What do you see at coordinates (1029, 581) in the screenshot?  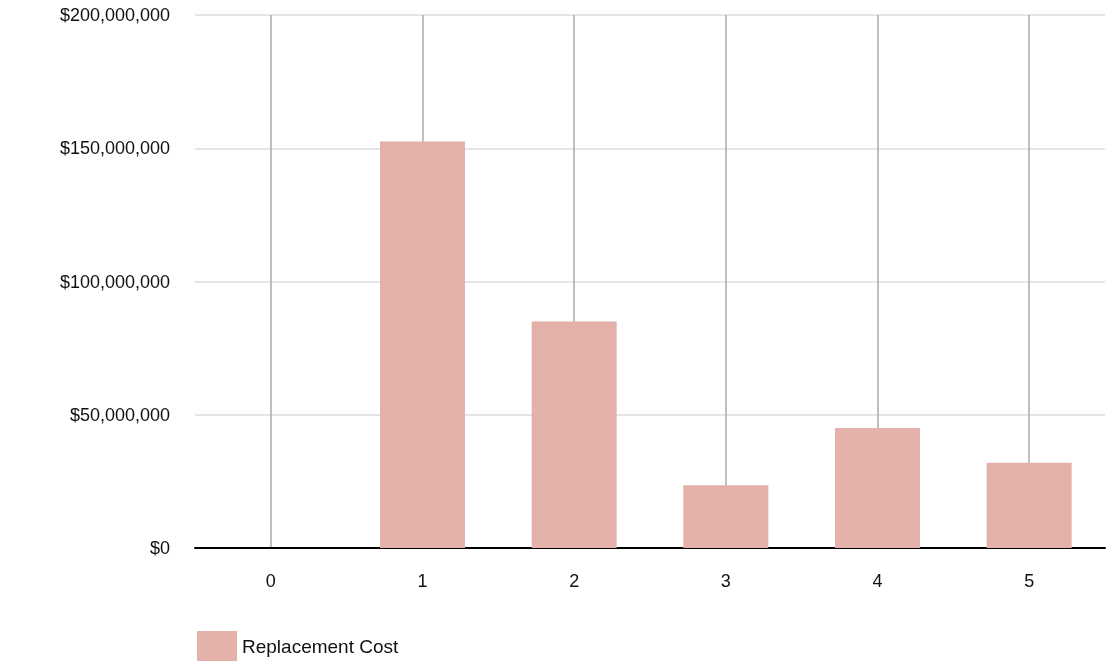 I see `x-tick-label: 5` at bounding box center [1029, 581].